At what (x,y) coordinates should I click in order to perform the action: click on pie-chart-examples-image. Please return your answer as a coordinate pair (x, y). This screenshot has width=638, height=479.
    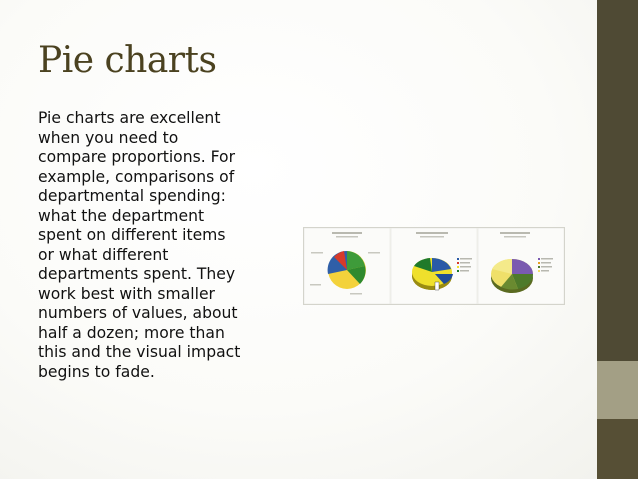
    Looking at the image, I should click on (434, 266).